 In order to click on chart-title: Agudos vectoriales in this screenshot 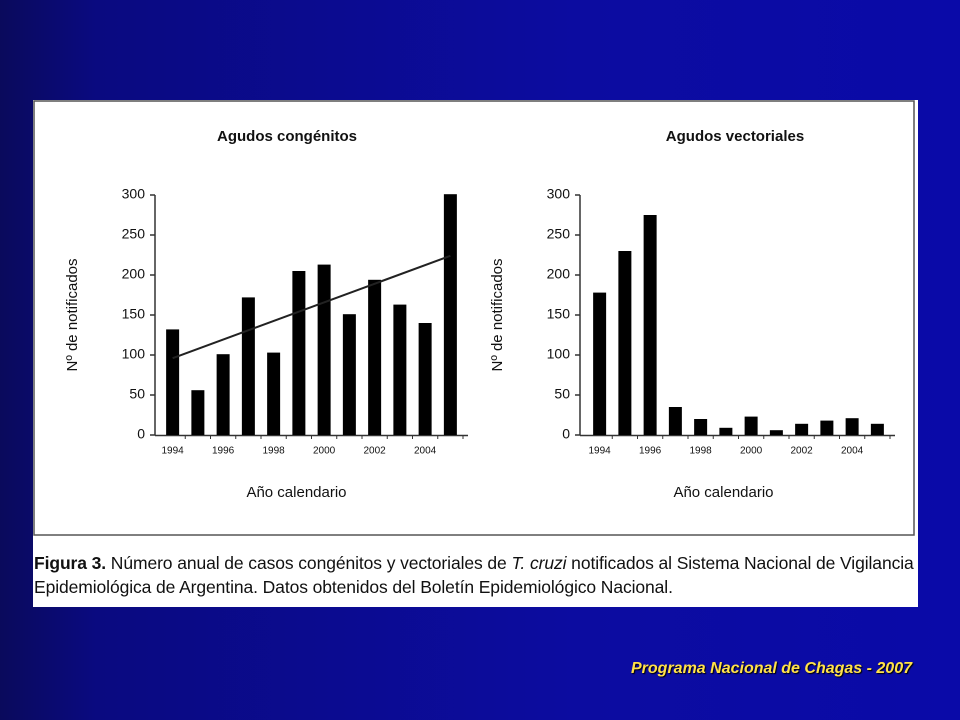, I will do `click(735, 136)`.